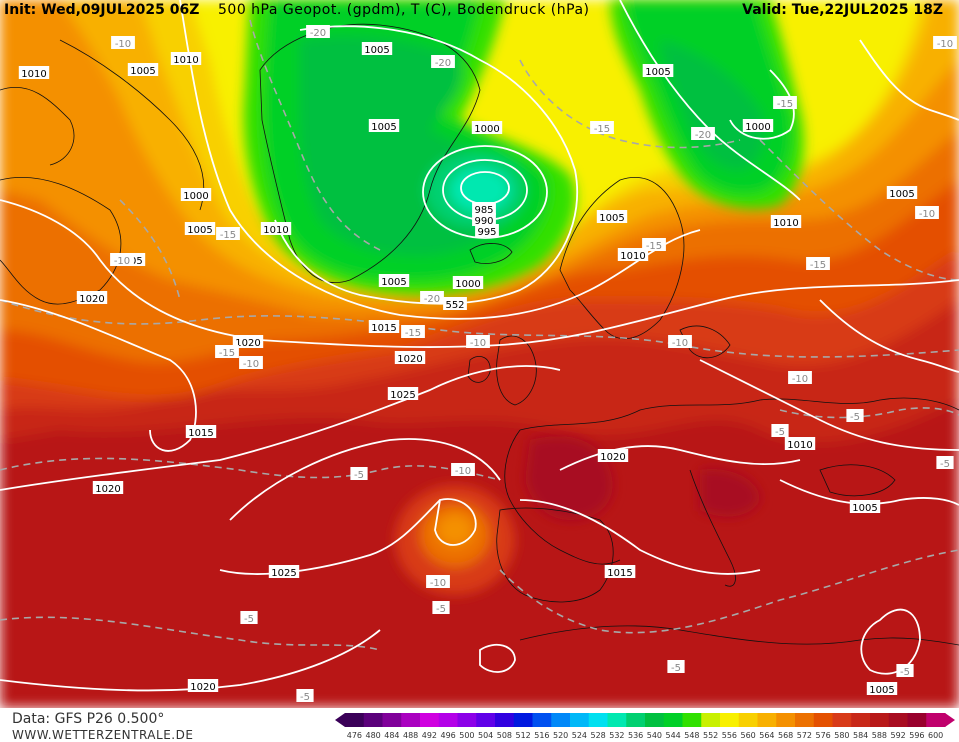  What do you see at coordinates (672, 735) in the screenshot?
I see `legend-tick-label: 544` at bounding box center [672, 735].